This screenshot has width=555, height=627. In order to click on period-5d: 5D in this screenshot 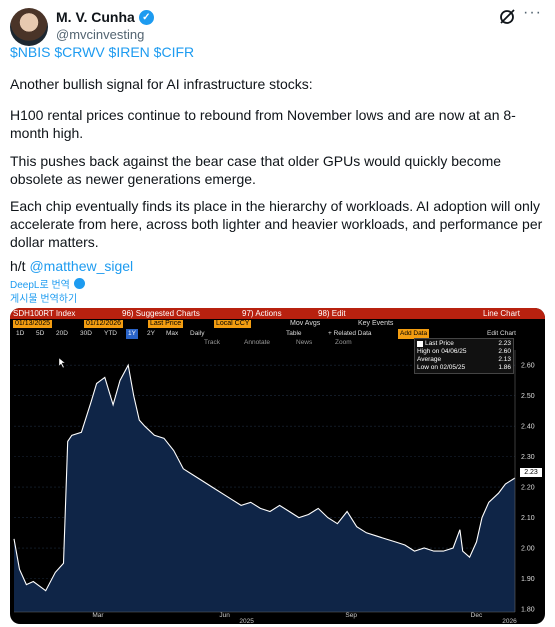, I will do `click(40, 333)`.